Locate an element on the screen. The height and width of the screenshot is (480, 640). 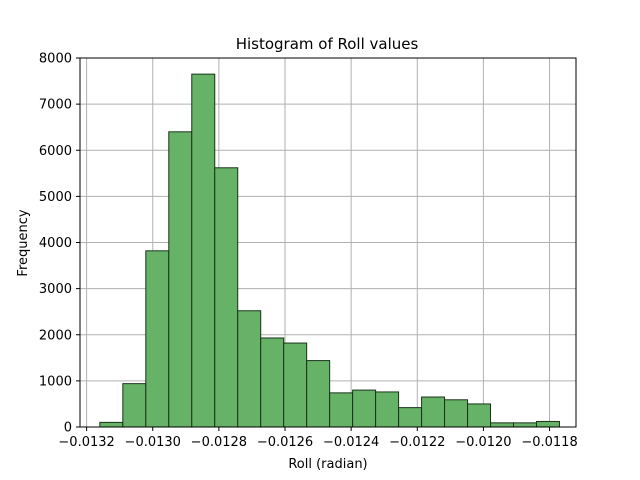
y-tick-label: 3000 is located at coordinates (55, 289).